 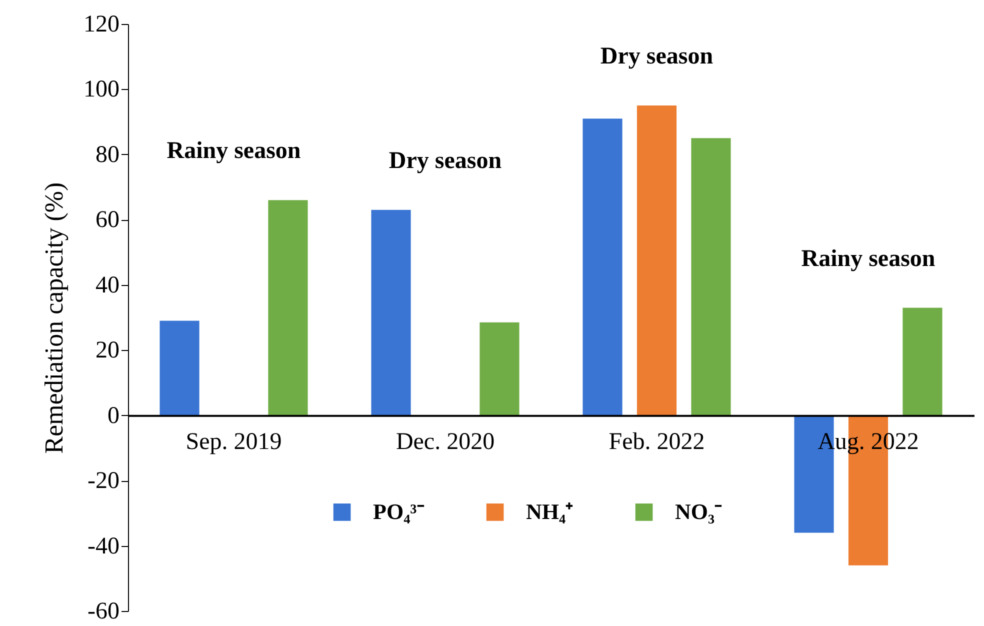 What do you see at coordinates (699, 511) in the screenshot?
I see `legend-label: NO₃⁻` at bounding box center [699, 511].